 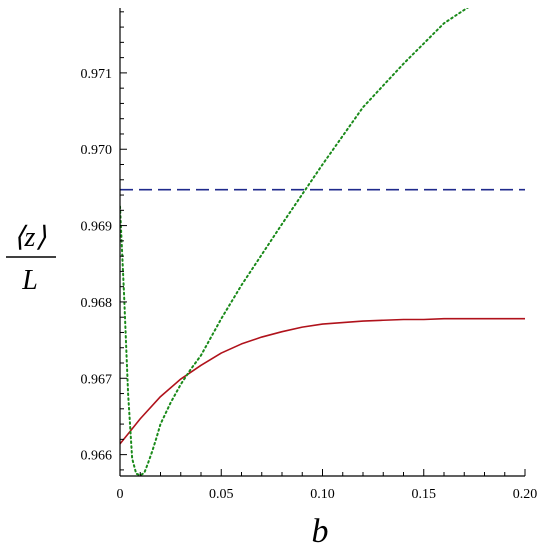 What do you see at coordinates (97, 303) in the screenshot?
I see `y-tick-label: 0.968` at bounding box center [97, 303].